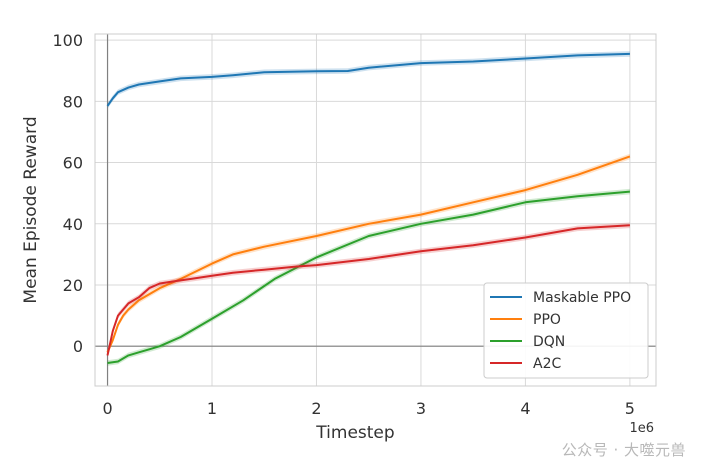 This screenshot has height=474, width=704. What do you see at coordinates (641, 428) in the screenshot?
I see `x-scale-label: 1e6` at bounding box center [641, 428].